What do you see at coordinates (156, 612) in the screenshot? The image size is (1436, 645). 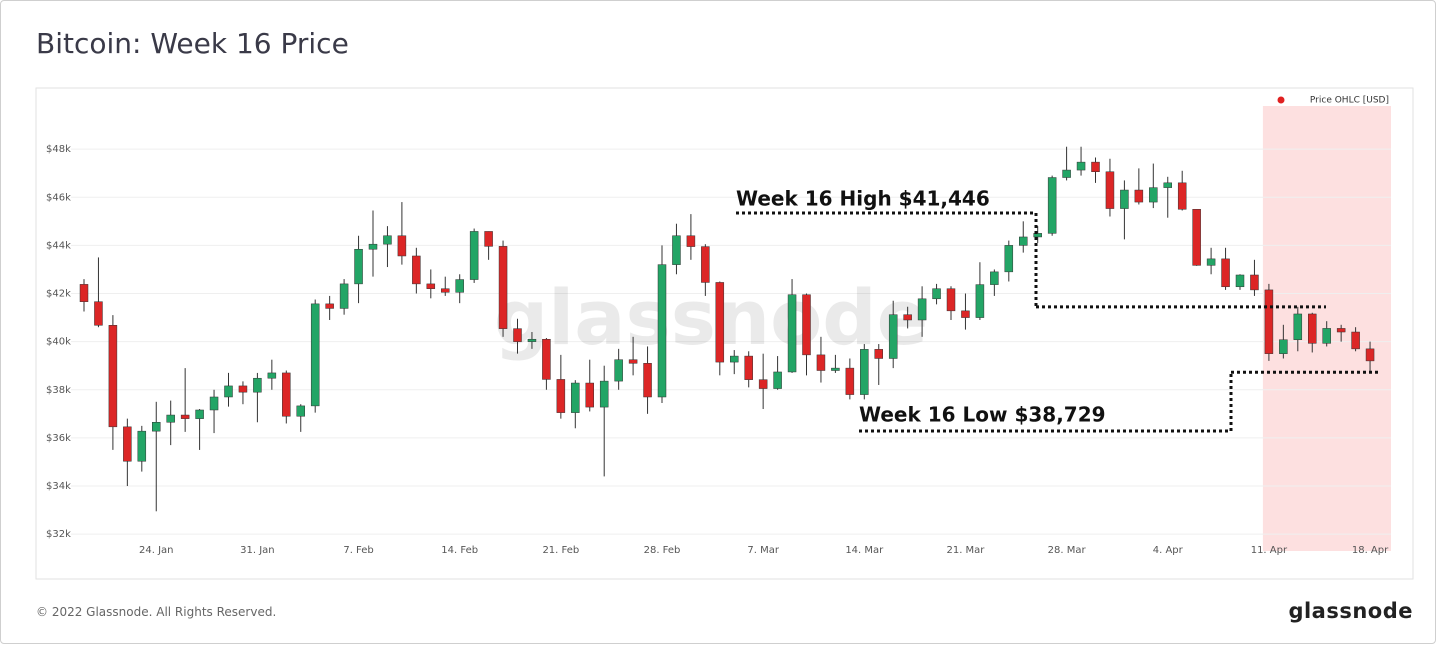 I see `copyright: © 2022 Glassnode. All Rights Reserved.` at bounding box center [156, 612].